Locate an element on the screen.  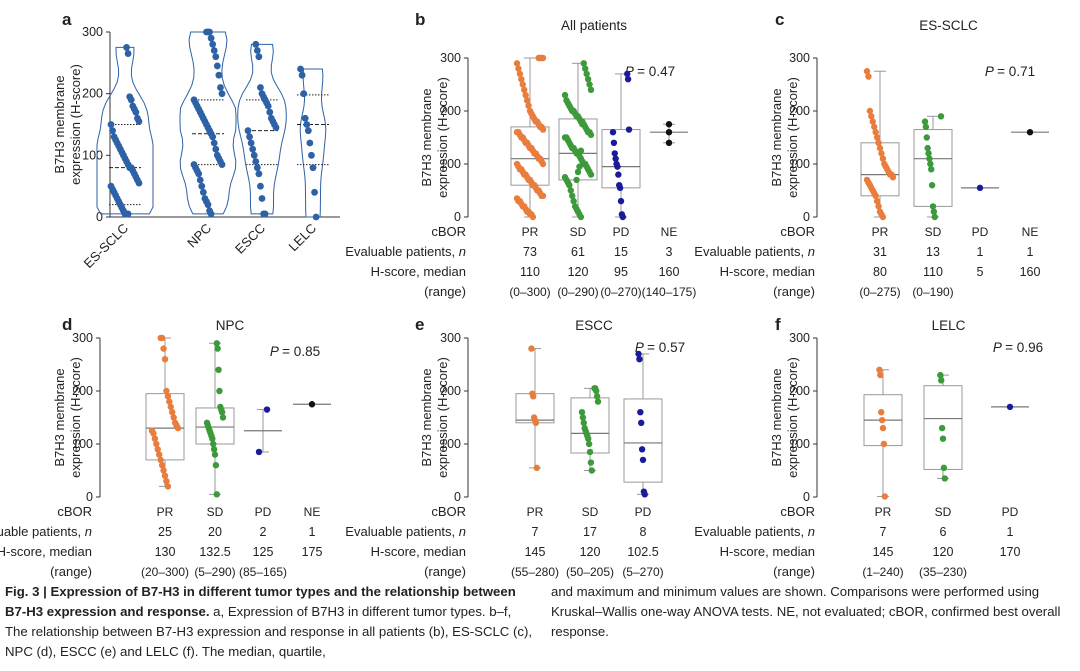
panel-b-row-label-cbor: cBOR is located at coordinates (448, 231).